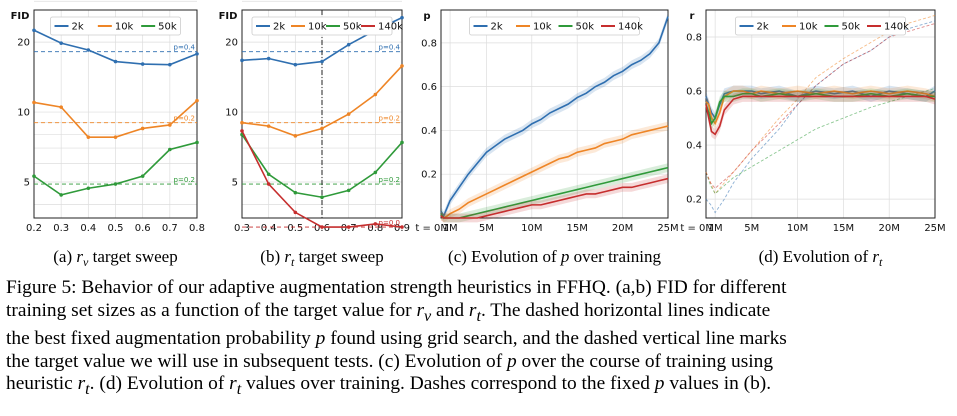 This screenshot has height=416, width=957. What do you see at coordinates (197, 228) in the screenshot?
I see `x-tick-label: 0.8` at bounding box center [197, 228].